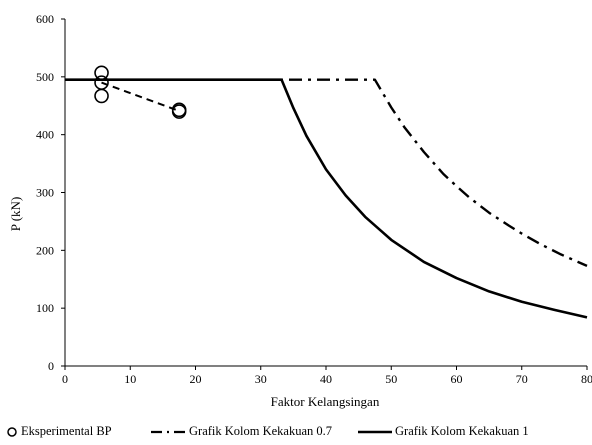 The width and height of the screenshot is (592, 445). What do you see at coordinates (140, 96) in the screenshot?
I see `series-trend-experimental` at bounding box center [140, 96].